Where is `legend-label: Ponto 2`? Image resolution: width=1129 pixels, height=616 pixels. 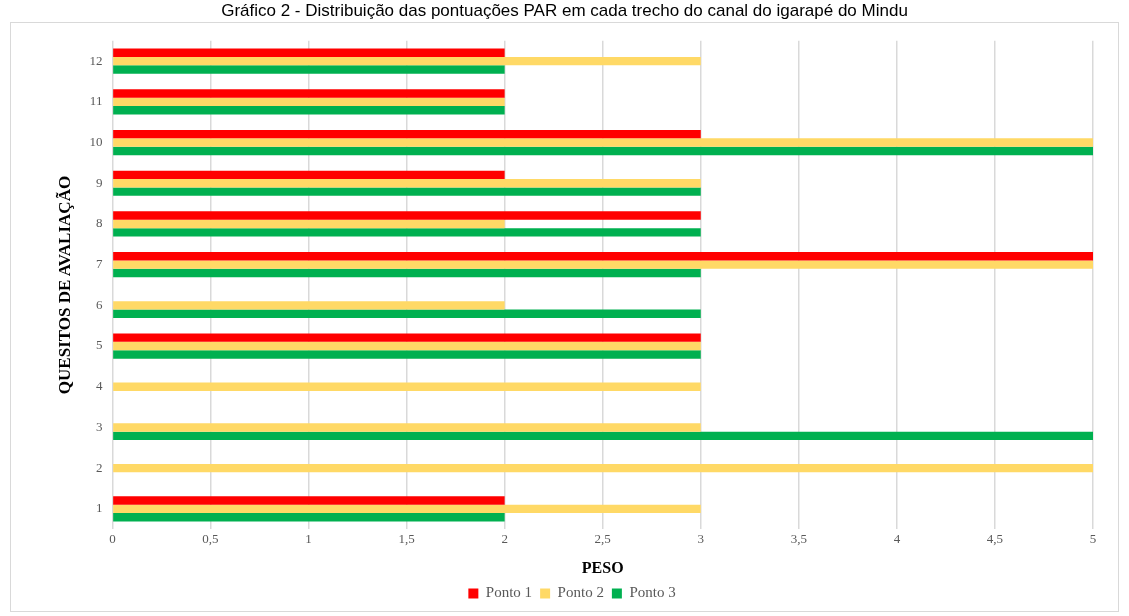 legend-label: Ponto 2 is located at coordinates (580, 592).